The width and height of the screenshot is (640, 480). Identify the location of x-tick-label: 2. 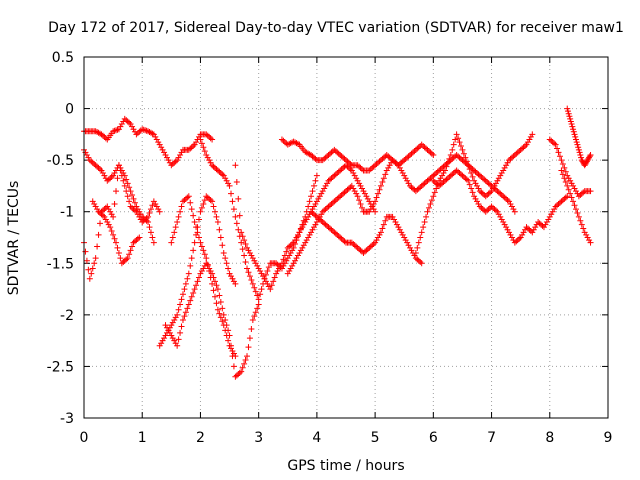
(200, 438).